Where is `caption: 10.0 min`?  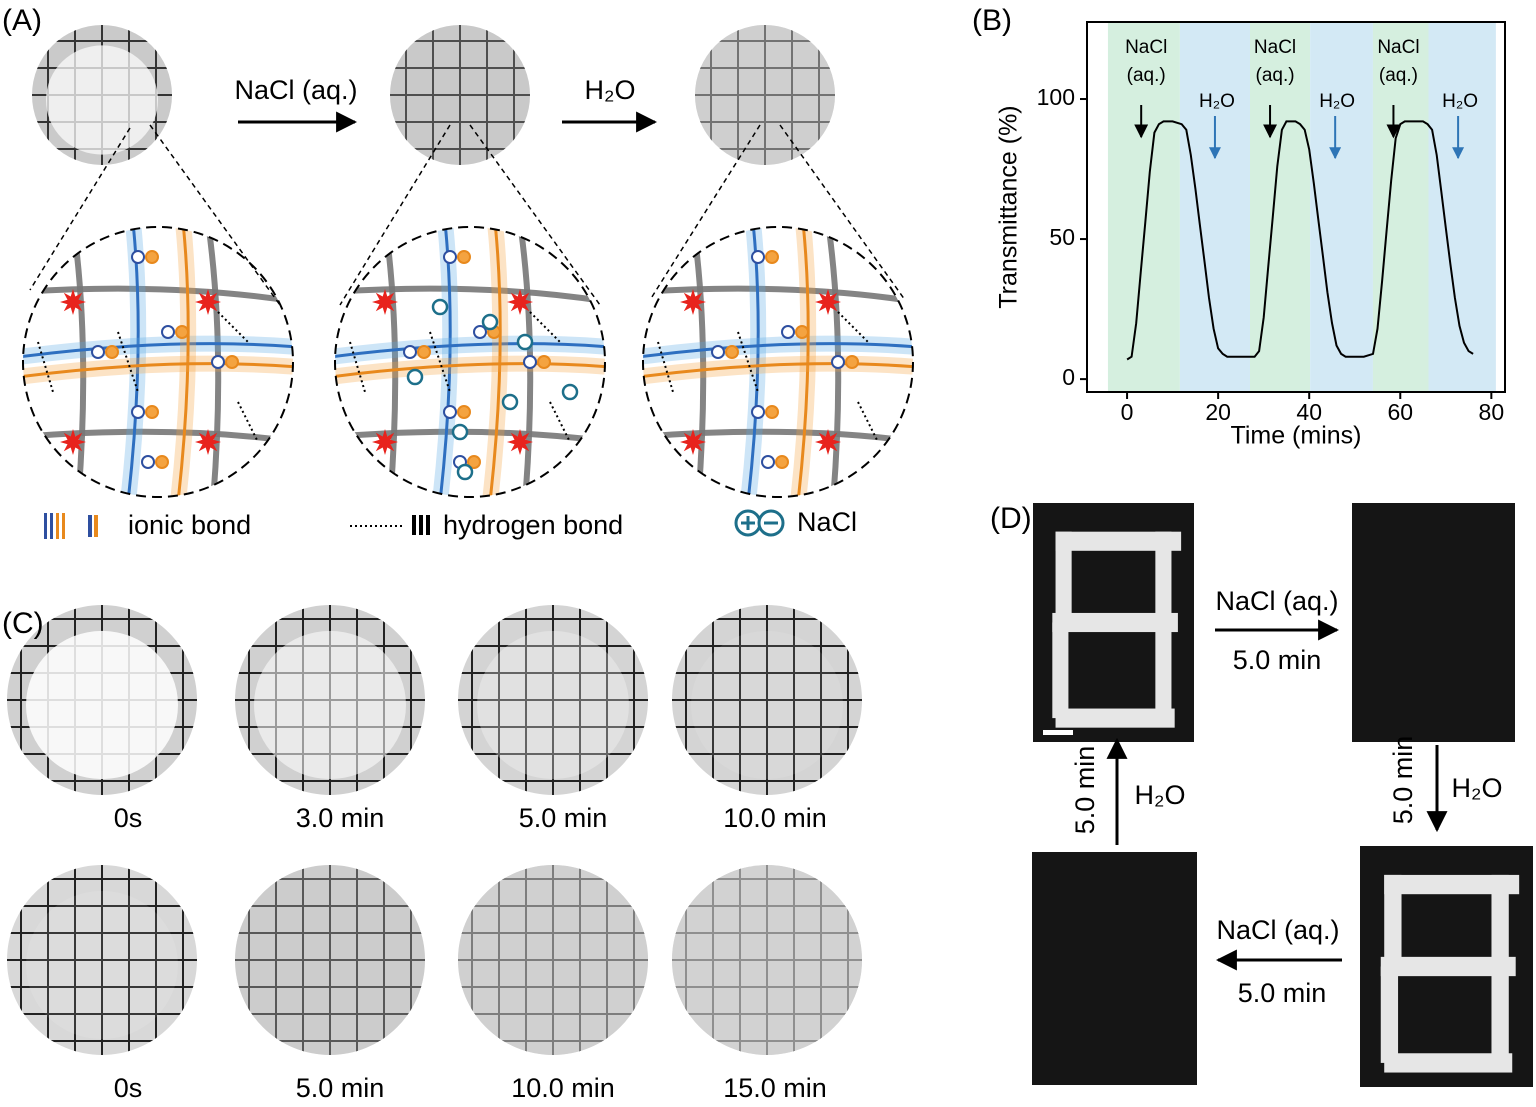
caption: 10.0 min is located at coordinates (775, 818).